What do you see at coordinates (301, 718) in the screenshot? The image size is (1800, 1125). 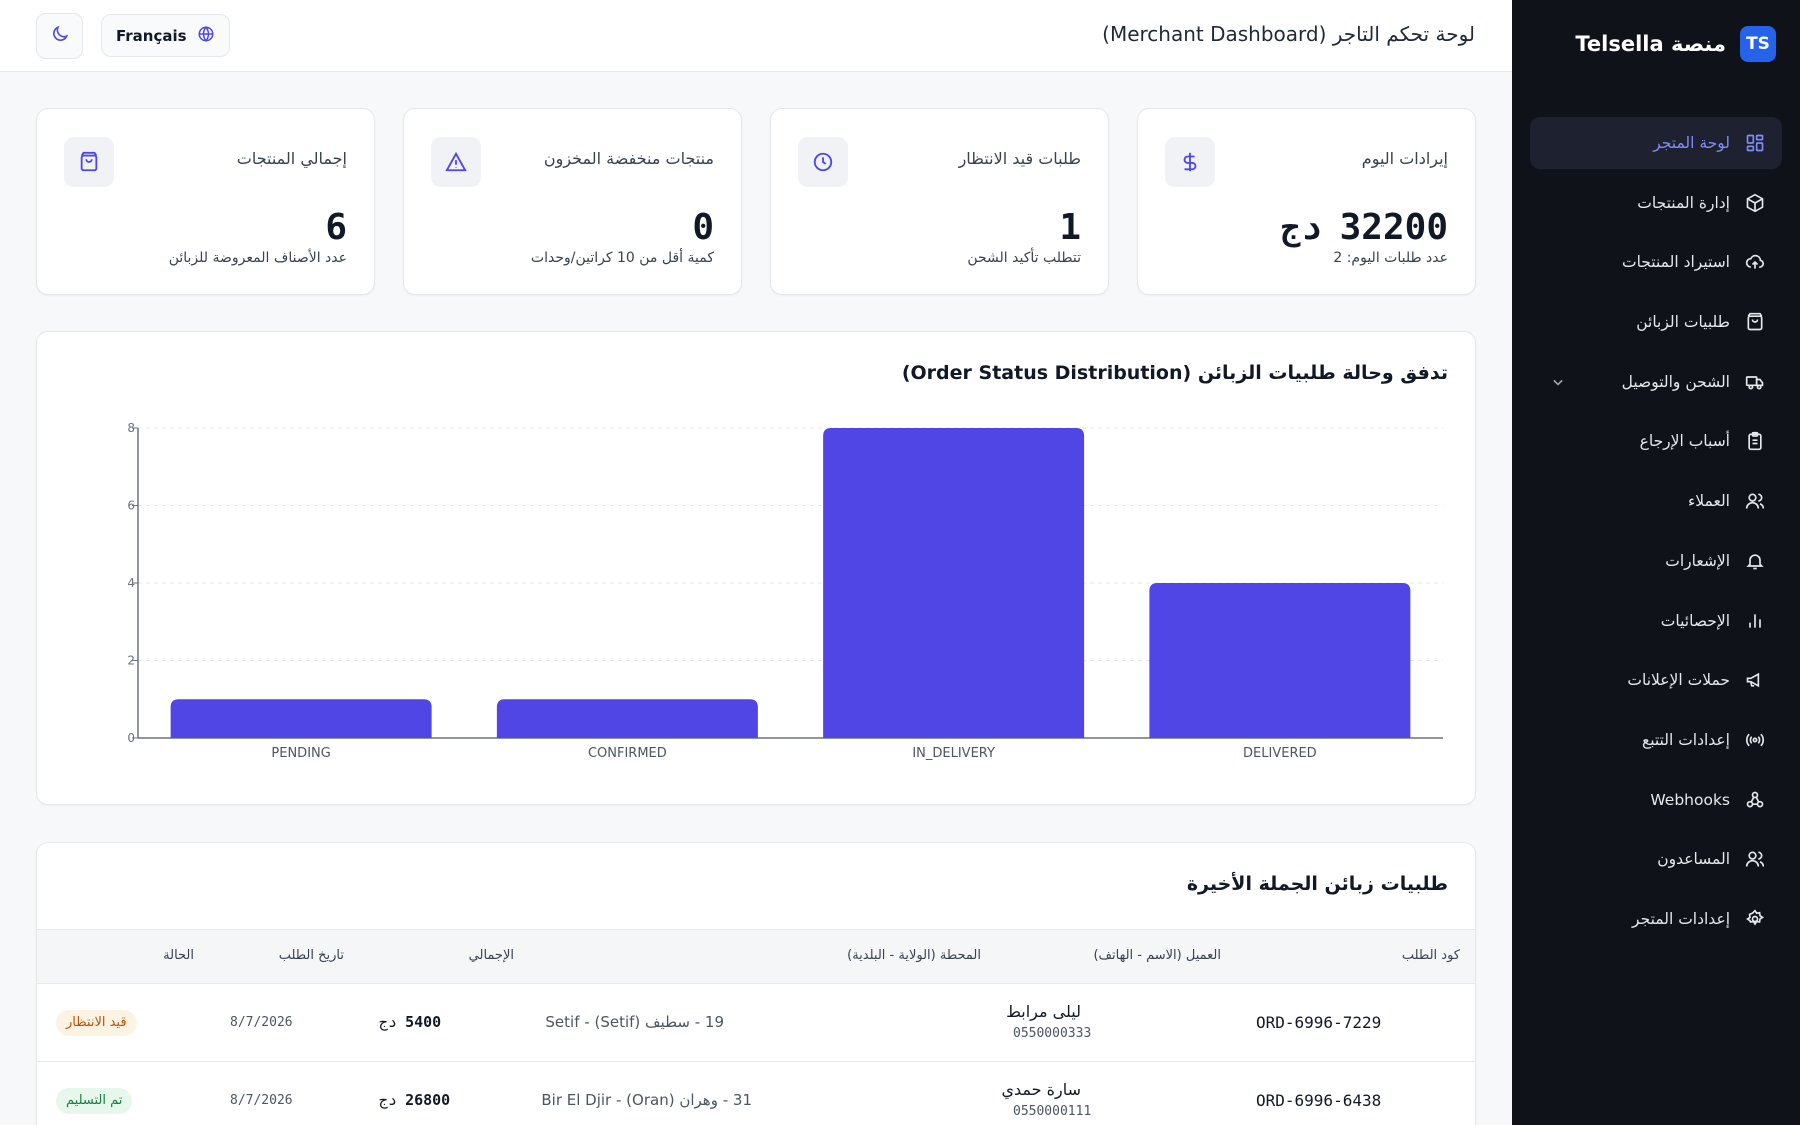 I see `bar-pending` at bounding box center [301, 718].